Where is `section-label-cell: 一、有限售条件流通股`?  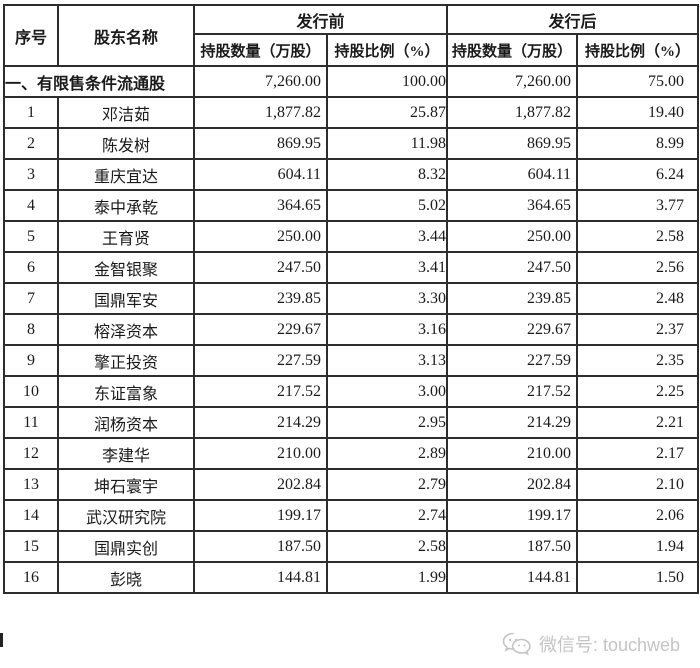 section-label-cell: 一、有限售条件流通股 is located at coordinates (99, 81).